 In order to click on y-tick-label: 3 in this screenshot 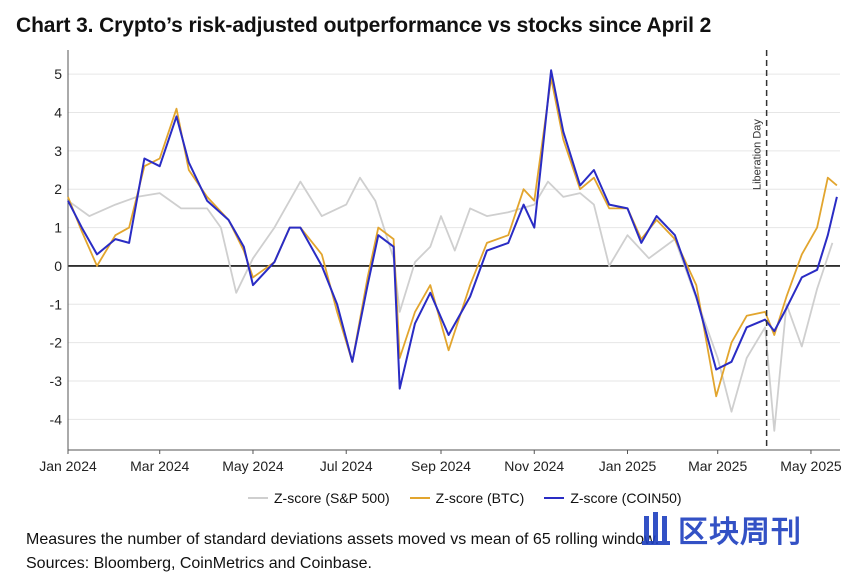, I will do `click(58, 151)`.